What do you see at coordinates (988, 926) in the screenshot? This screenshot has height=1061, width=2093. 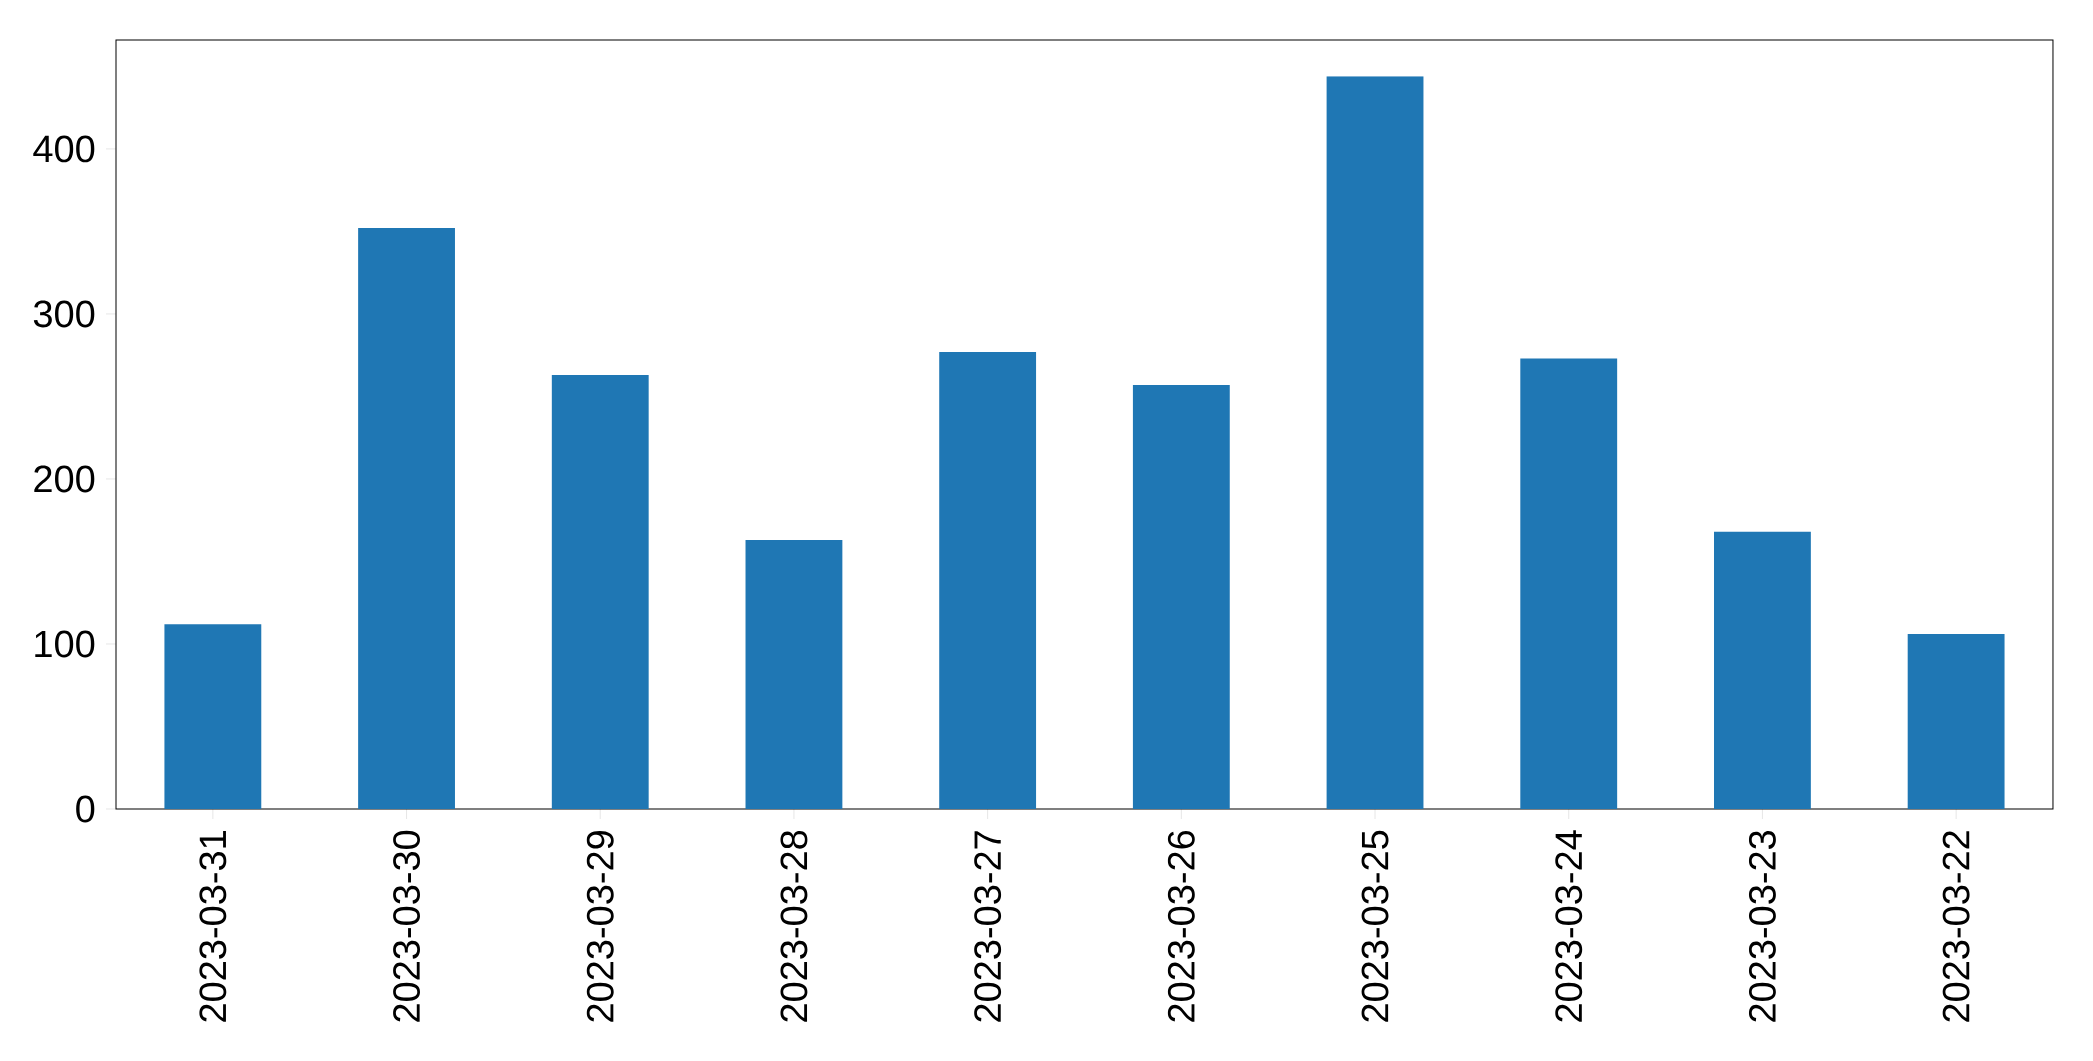 I see `x-tick-label: 2023-03-27` at bounding box center [988, 926].